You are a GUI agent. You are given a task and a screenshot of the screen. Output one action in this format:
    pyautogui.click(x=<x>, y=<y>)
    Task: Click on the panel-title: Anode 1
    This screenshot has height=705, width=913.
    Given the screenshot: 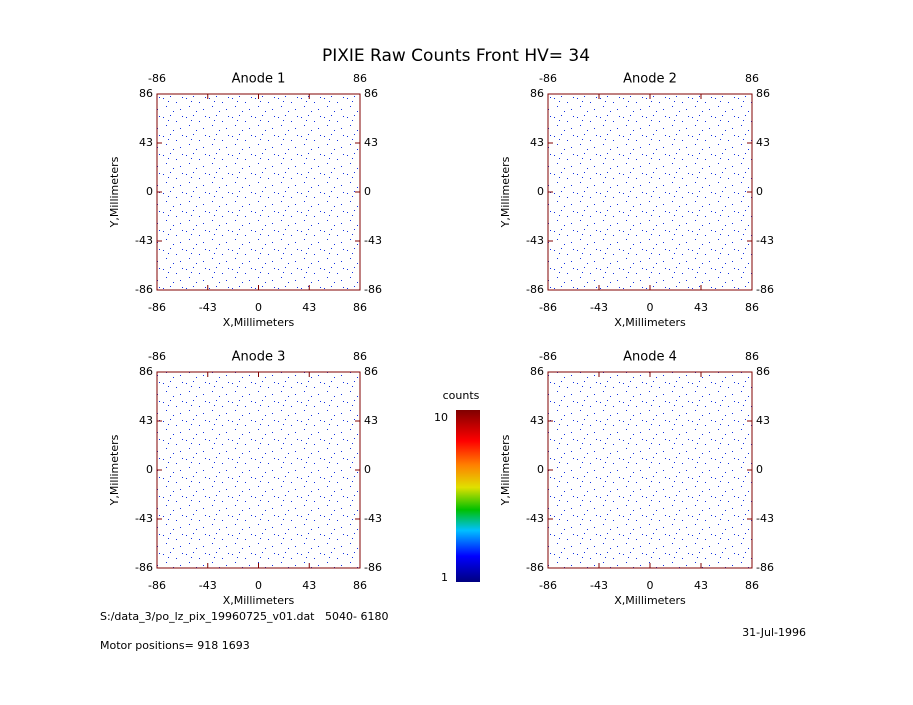 What is the action you would take?
    pyautogui.click(x=259, y=79)
    